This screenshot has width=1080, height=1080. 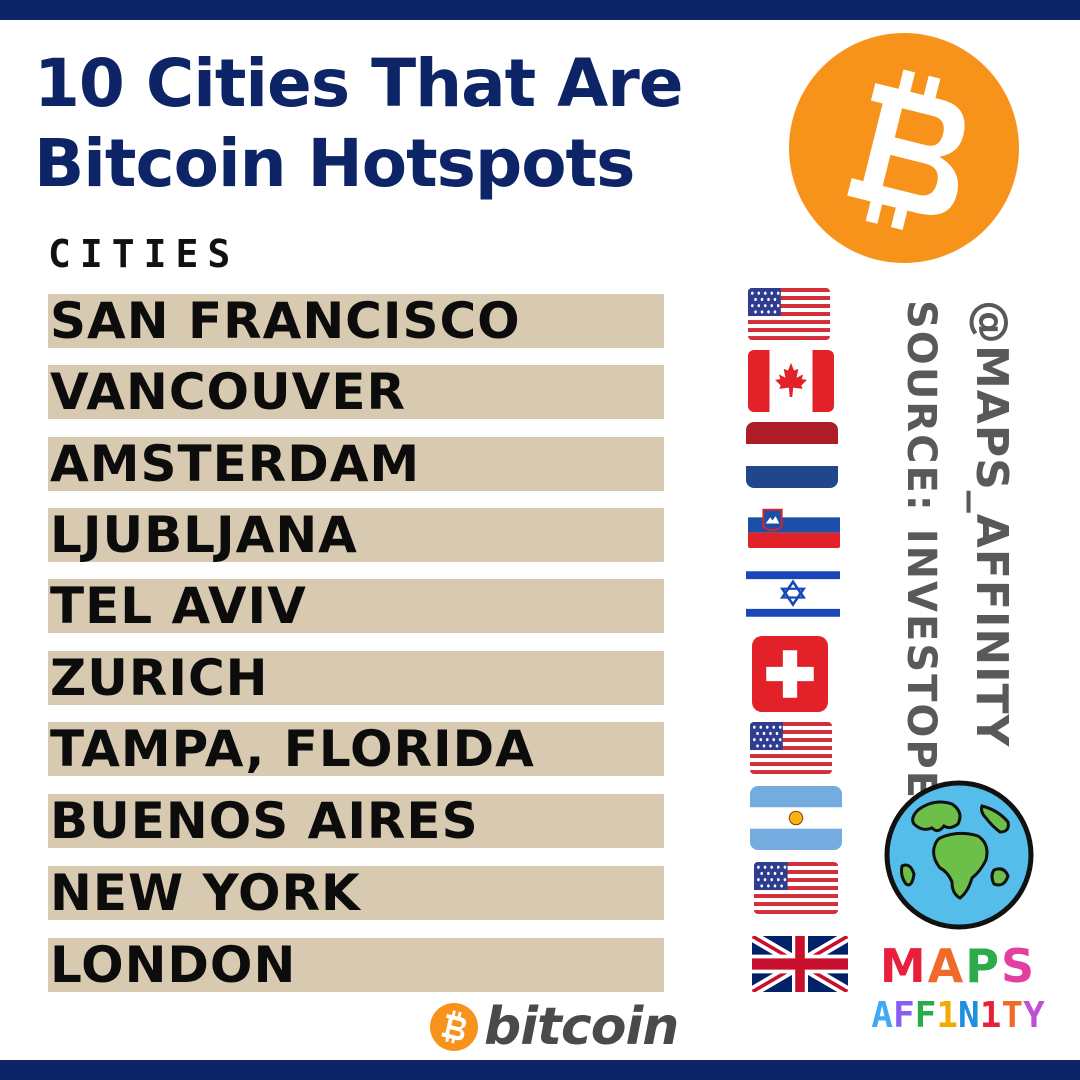 What do you see at coordinates (904, 966) in the screenshot?
I see `logo-letter: M` at bounding box center [904, 966].